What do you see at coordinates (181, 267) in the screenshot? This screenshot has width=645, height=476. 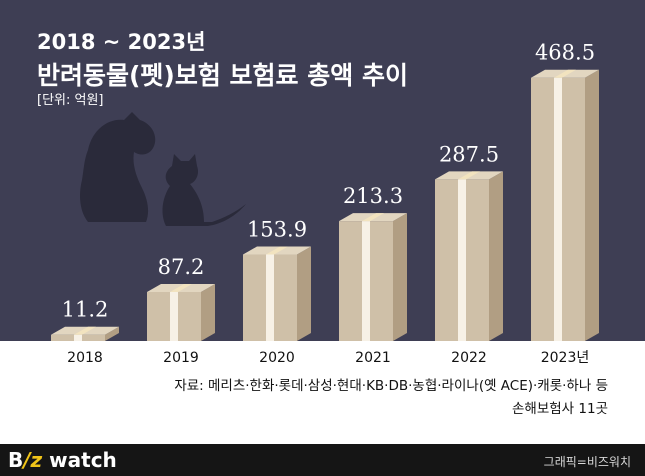 I see `value-label: 87.2` at bounding box center [181, 267].